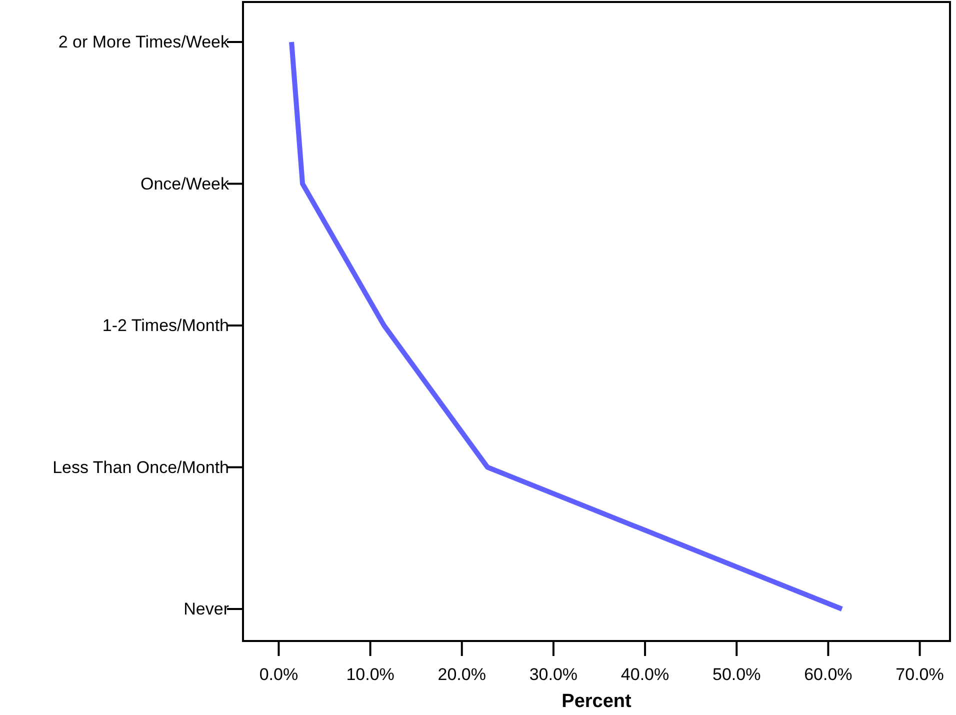 The width and height of the screenshot is (956, 715). What do you see at coordinates (736, 674) in the screenshot?
I see `x-tick-label: 50.0%` at bounding box center [736, 674].